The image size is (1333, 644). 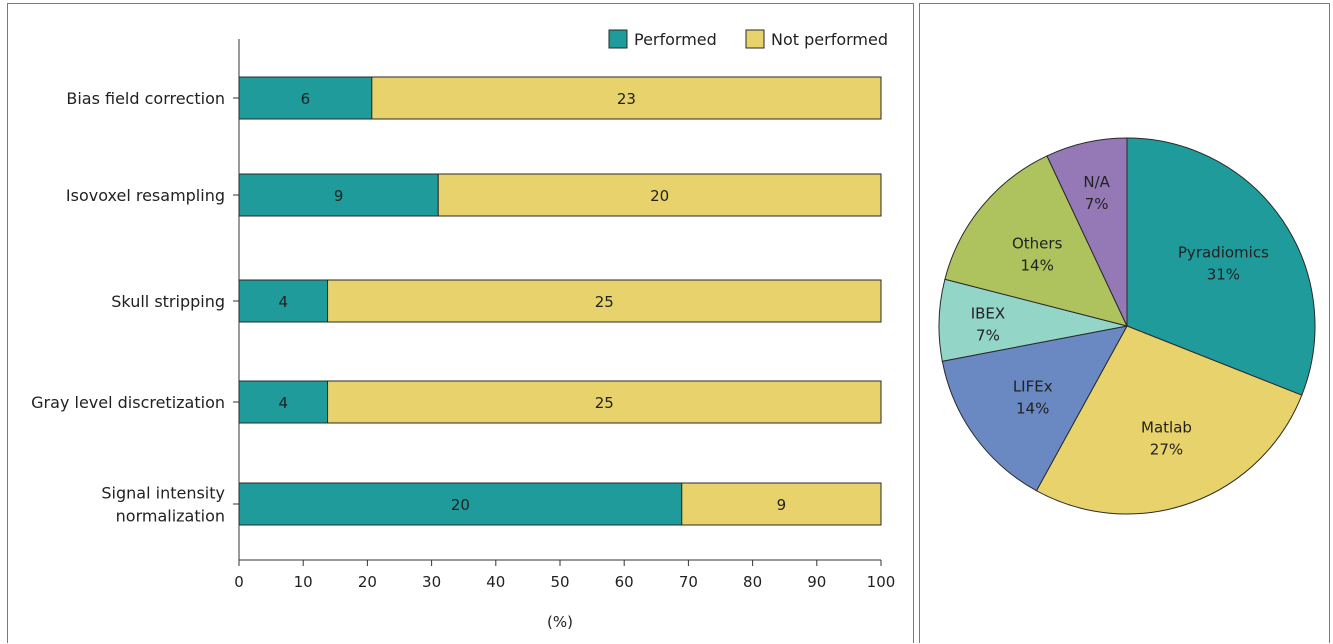 I want to click on pie-slice-name: N/A, so click(x=1096, y=182).